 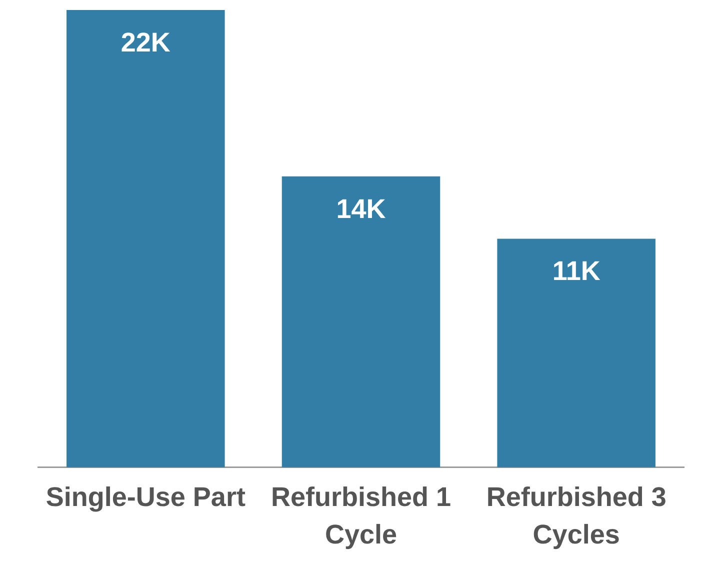 I want to click on data-label: 14K, so click(x=361, y=209).